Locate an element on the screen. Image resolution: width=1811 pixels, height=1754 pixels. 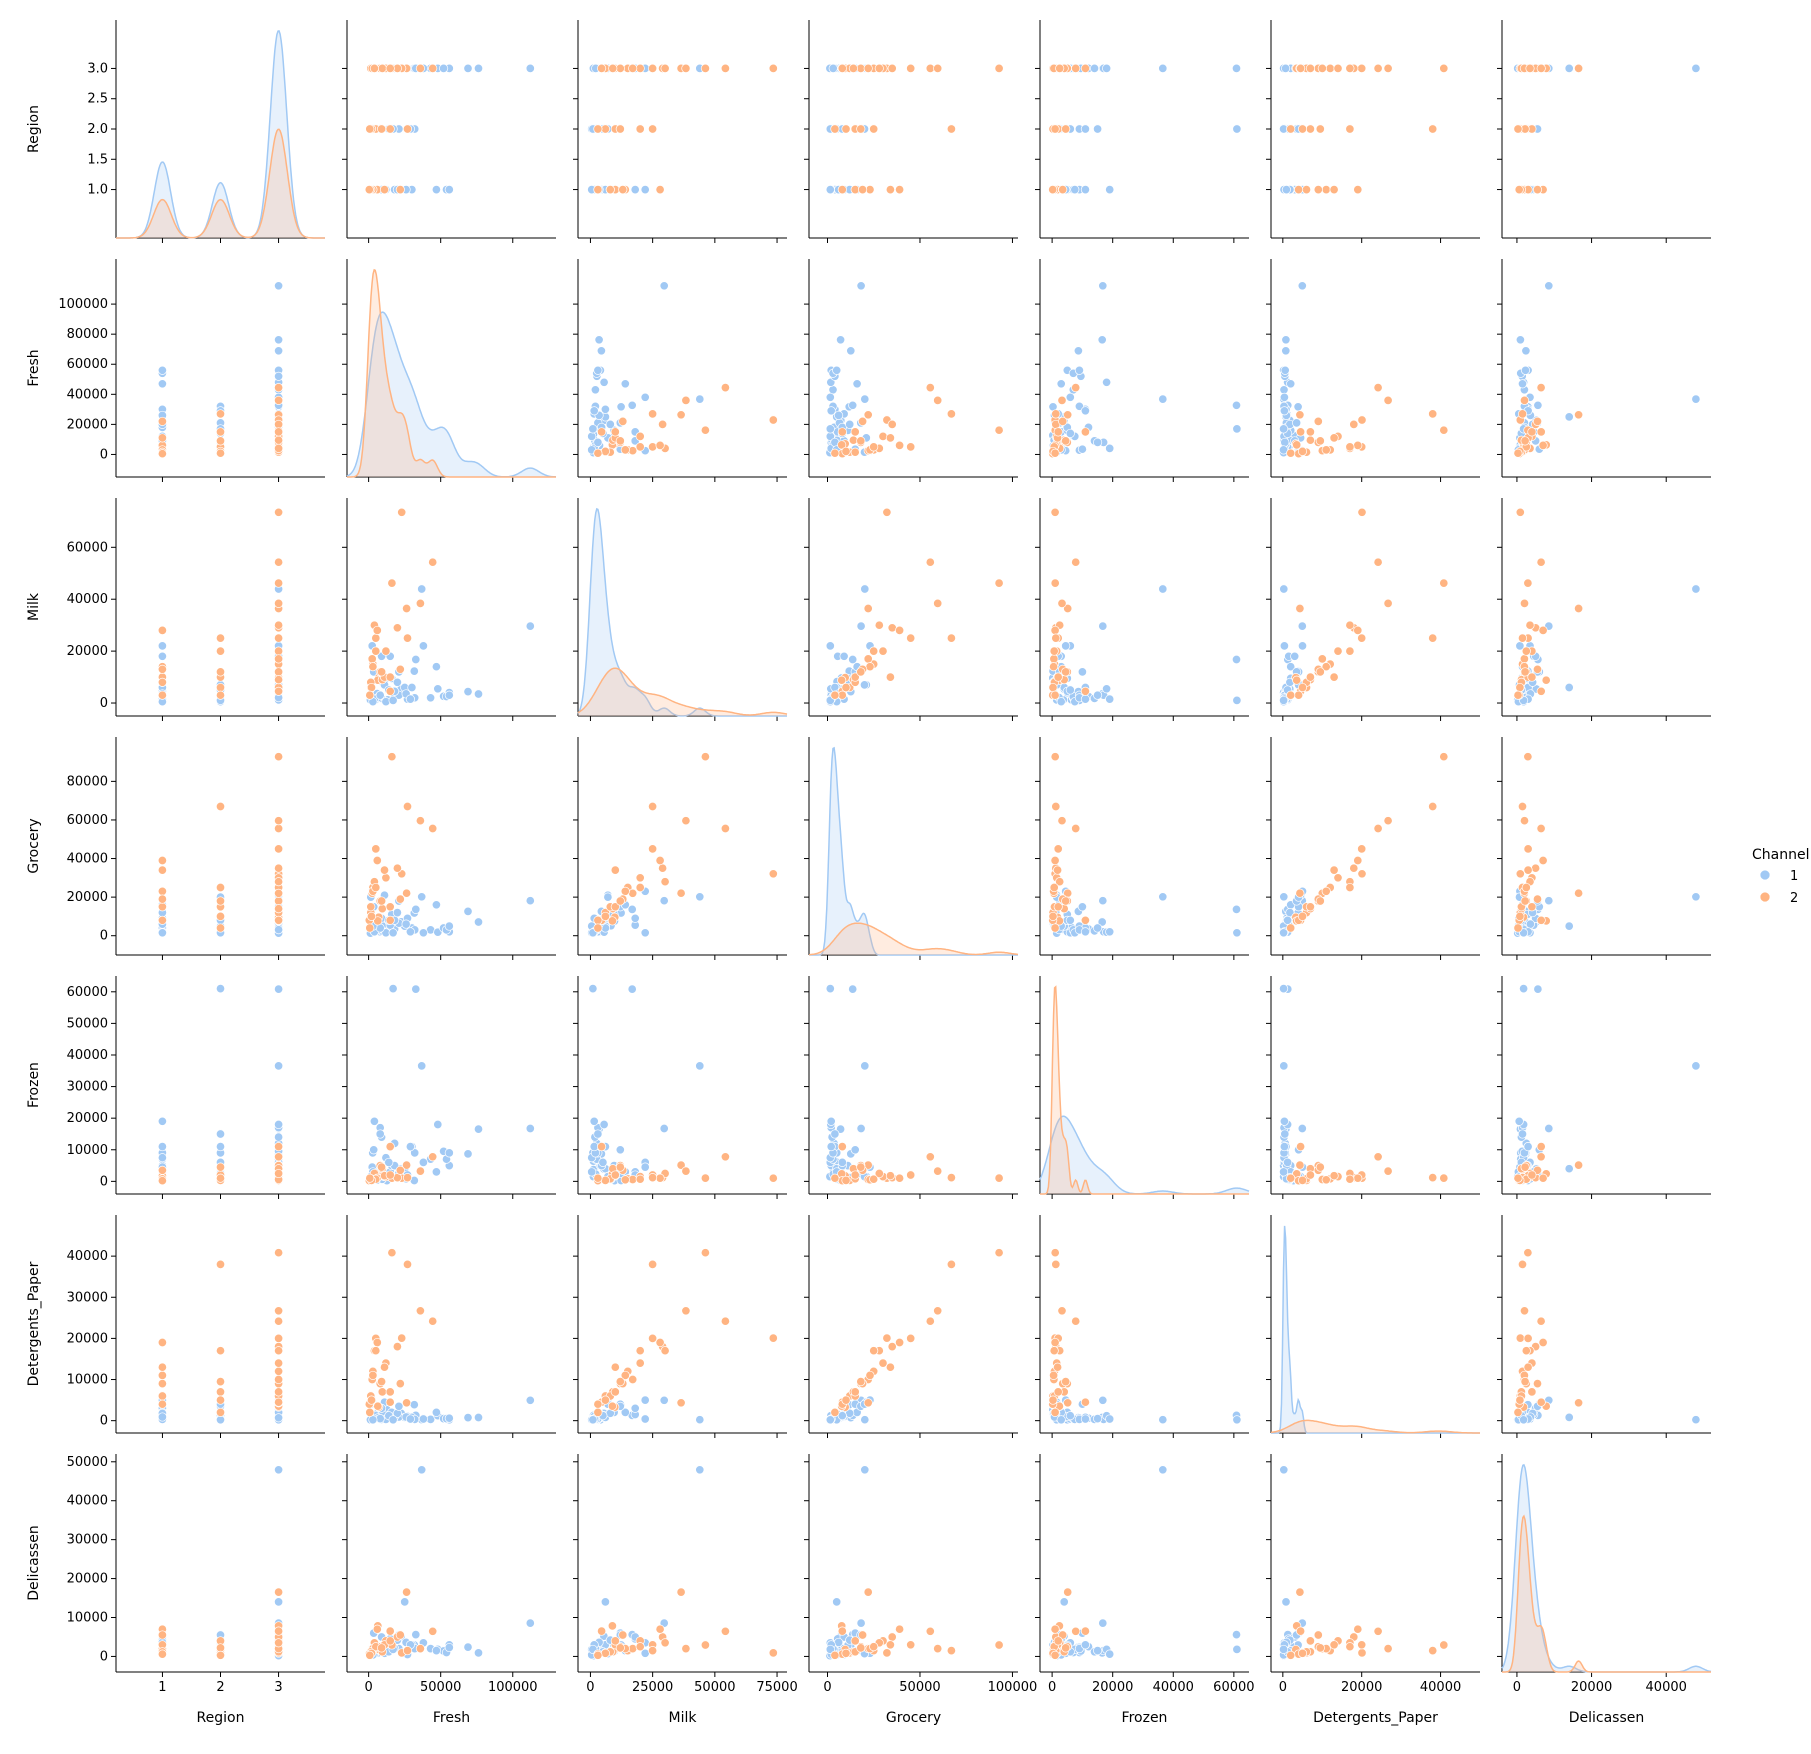
y-axis-label: Delicassen is located at coordinates (34, 1563).